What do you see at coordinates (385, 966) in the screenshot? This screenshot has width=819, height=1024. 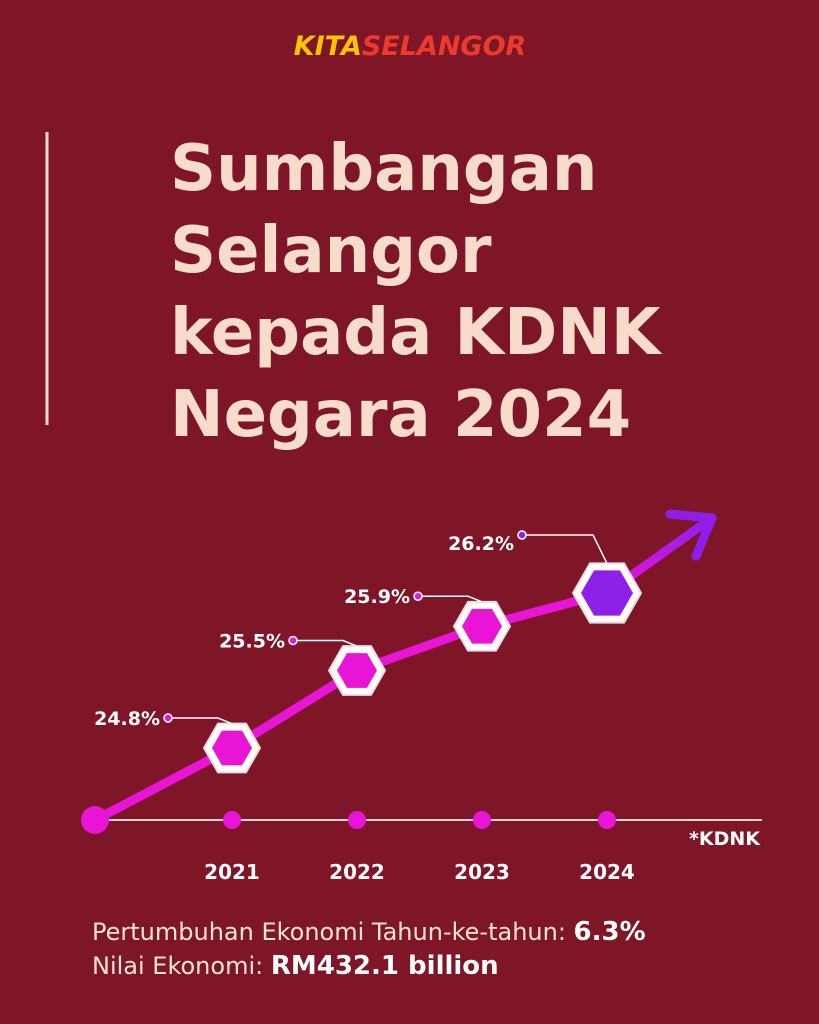 I see `footer-value: RM432.1 billion` at bounding box center [385, 966].